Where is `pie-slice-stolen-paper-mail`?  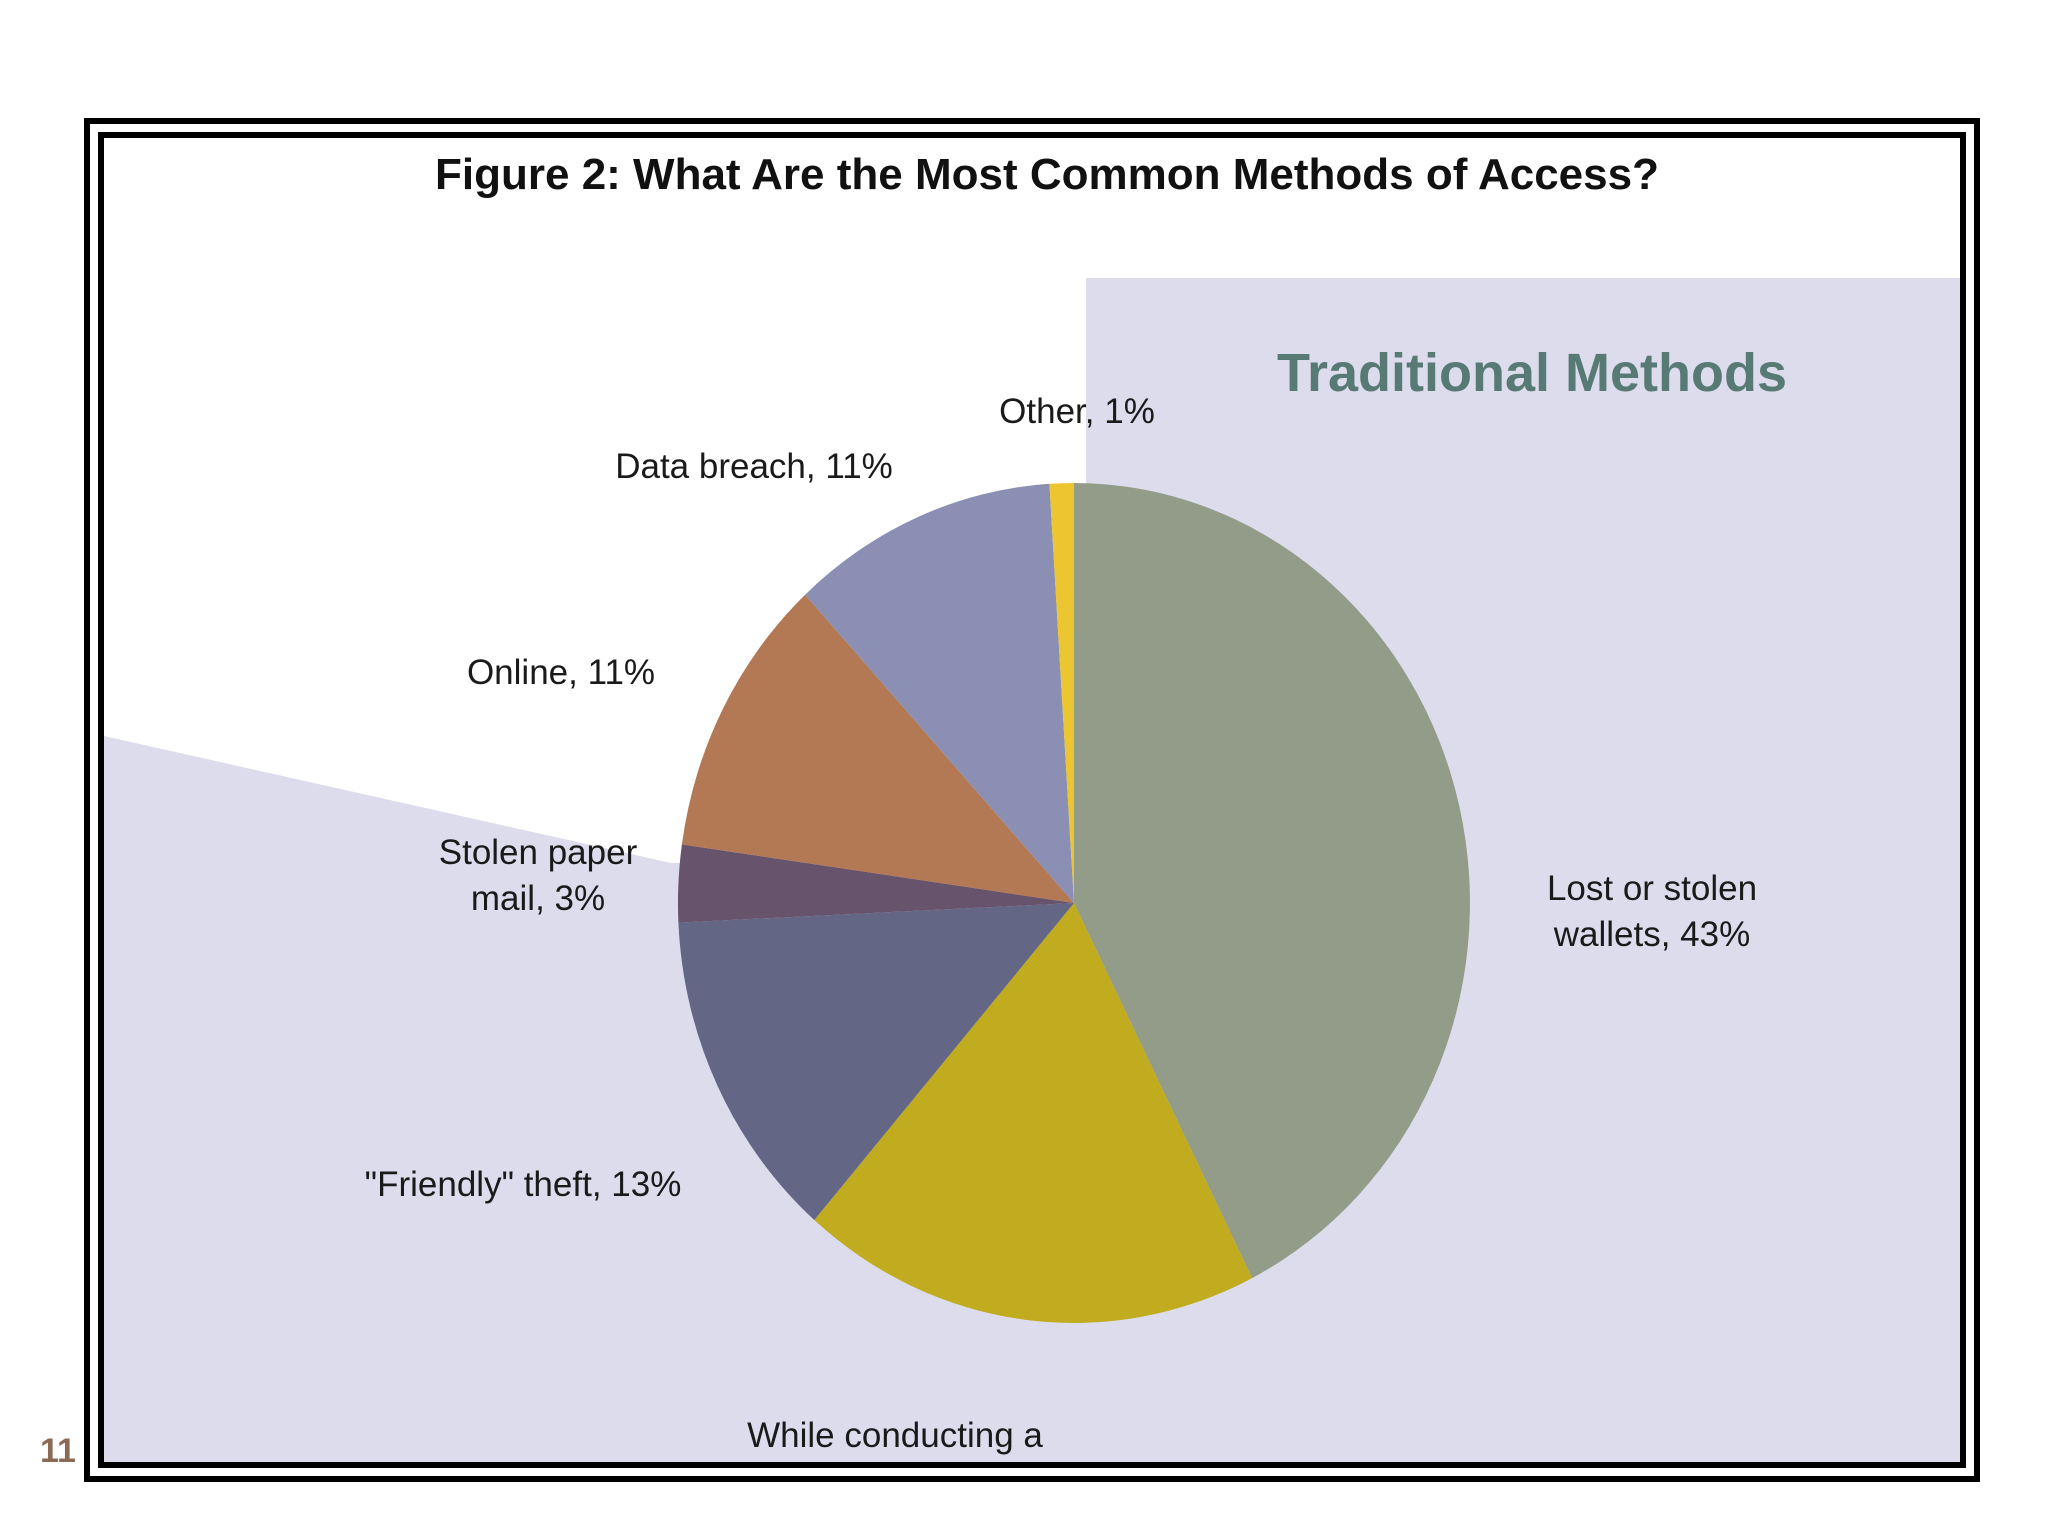
pie-slice-stolen-paper-mail is located at coordinates (875, 883).